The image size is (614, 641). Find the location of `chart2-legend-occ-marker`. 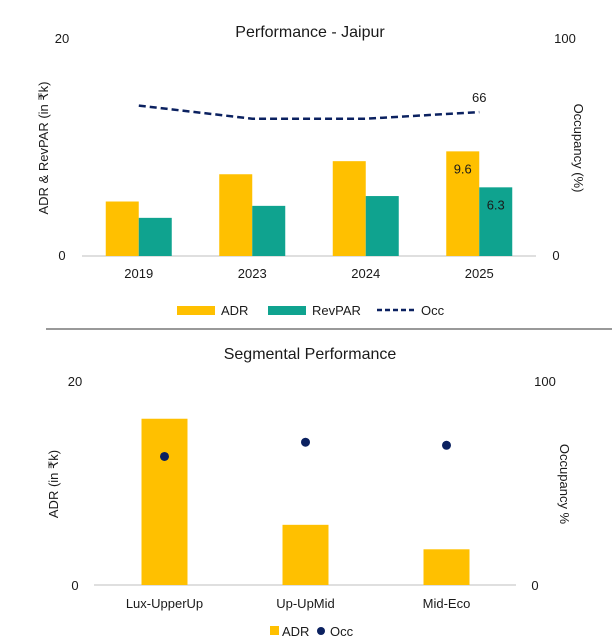

chart2-legend-occ-marker is located at coordinates (321, 631).